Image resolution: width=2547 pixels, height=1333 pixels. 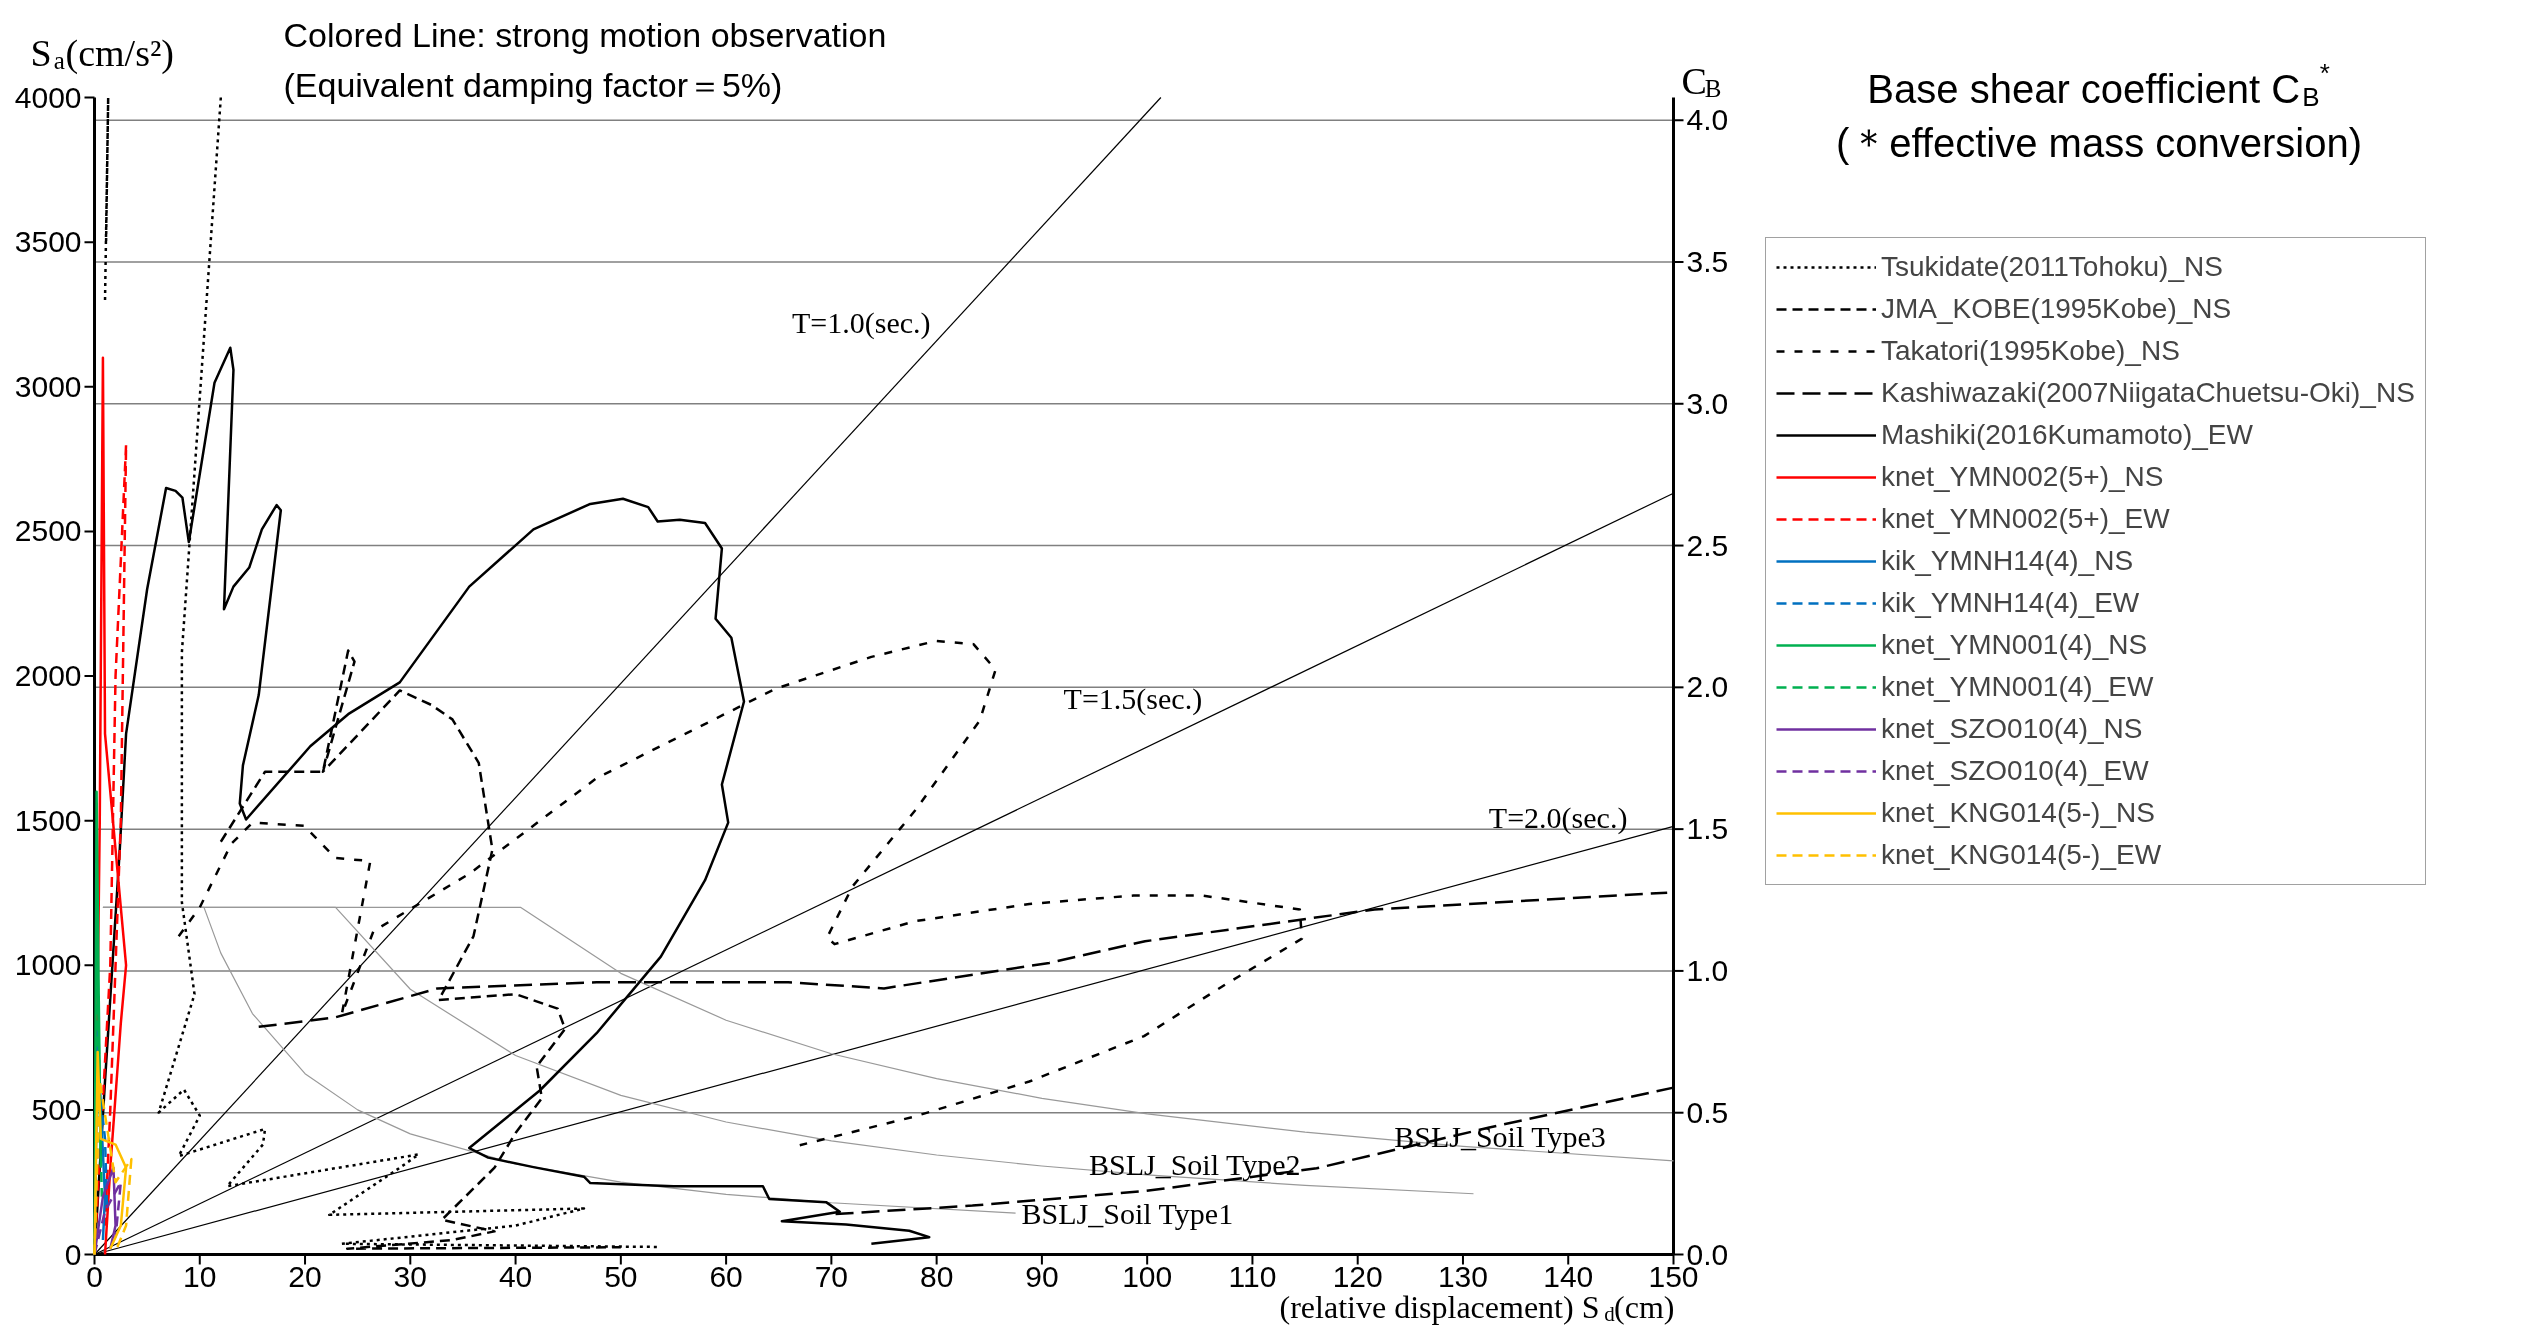 I want to click on y2-tick-label: 3.5, so click(x=1707, y=261).